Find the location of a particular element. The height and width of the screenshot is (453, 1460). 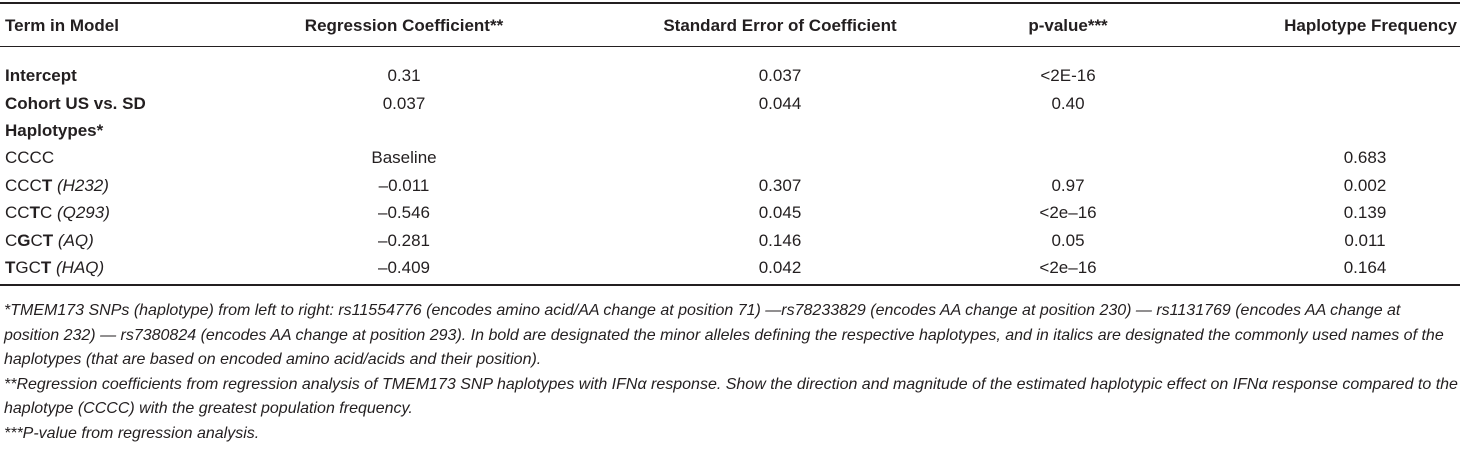

term-part: CCC is located at coordinates (23, 185).